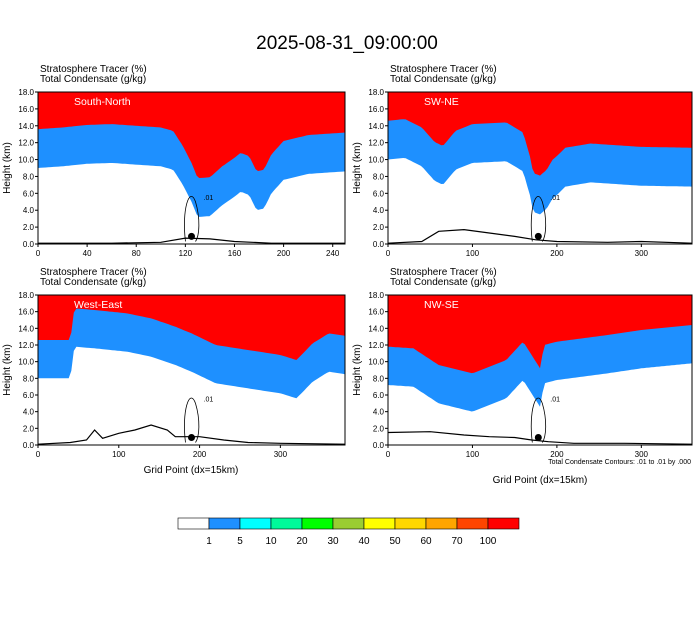 The width and height of the screenshot is (695, 617). What do you see at coordinates (87, 253) in the screenshot?
I see `x-tick-label: 40` at bounding box center [87, 253].